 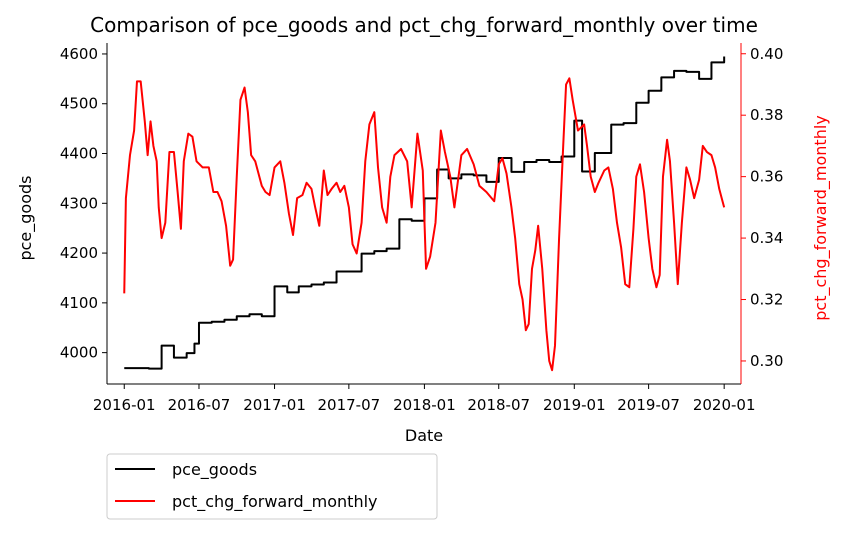 I want to click on x-tick-label: 2016-07, so click(x=199, y=405).